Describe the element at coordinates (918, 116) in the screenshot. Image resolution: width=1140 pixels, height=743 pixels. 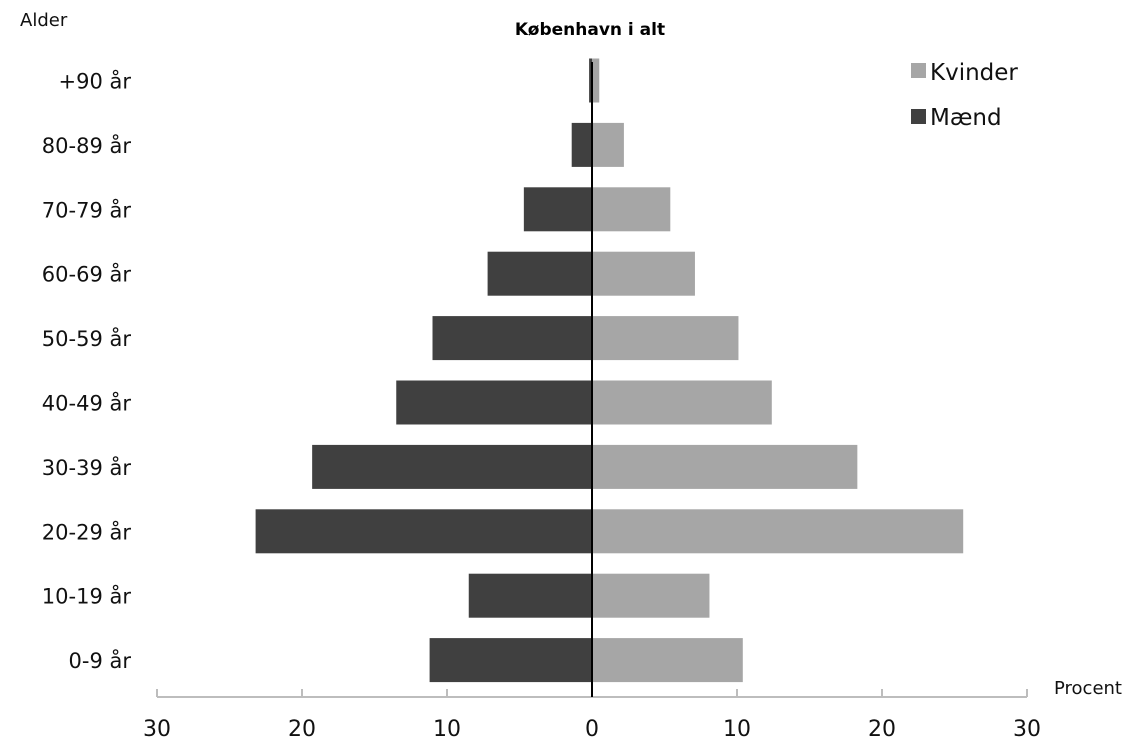
I see `legend-swatch-maend` at that location.